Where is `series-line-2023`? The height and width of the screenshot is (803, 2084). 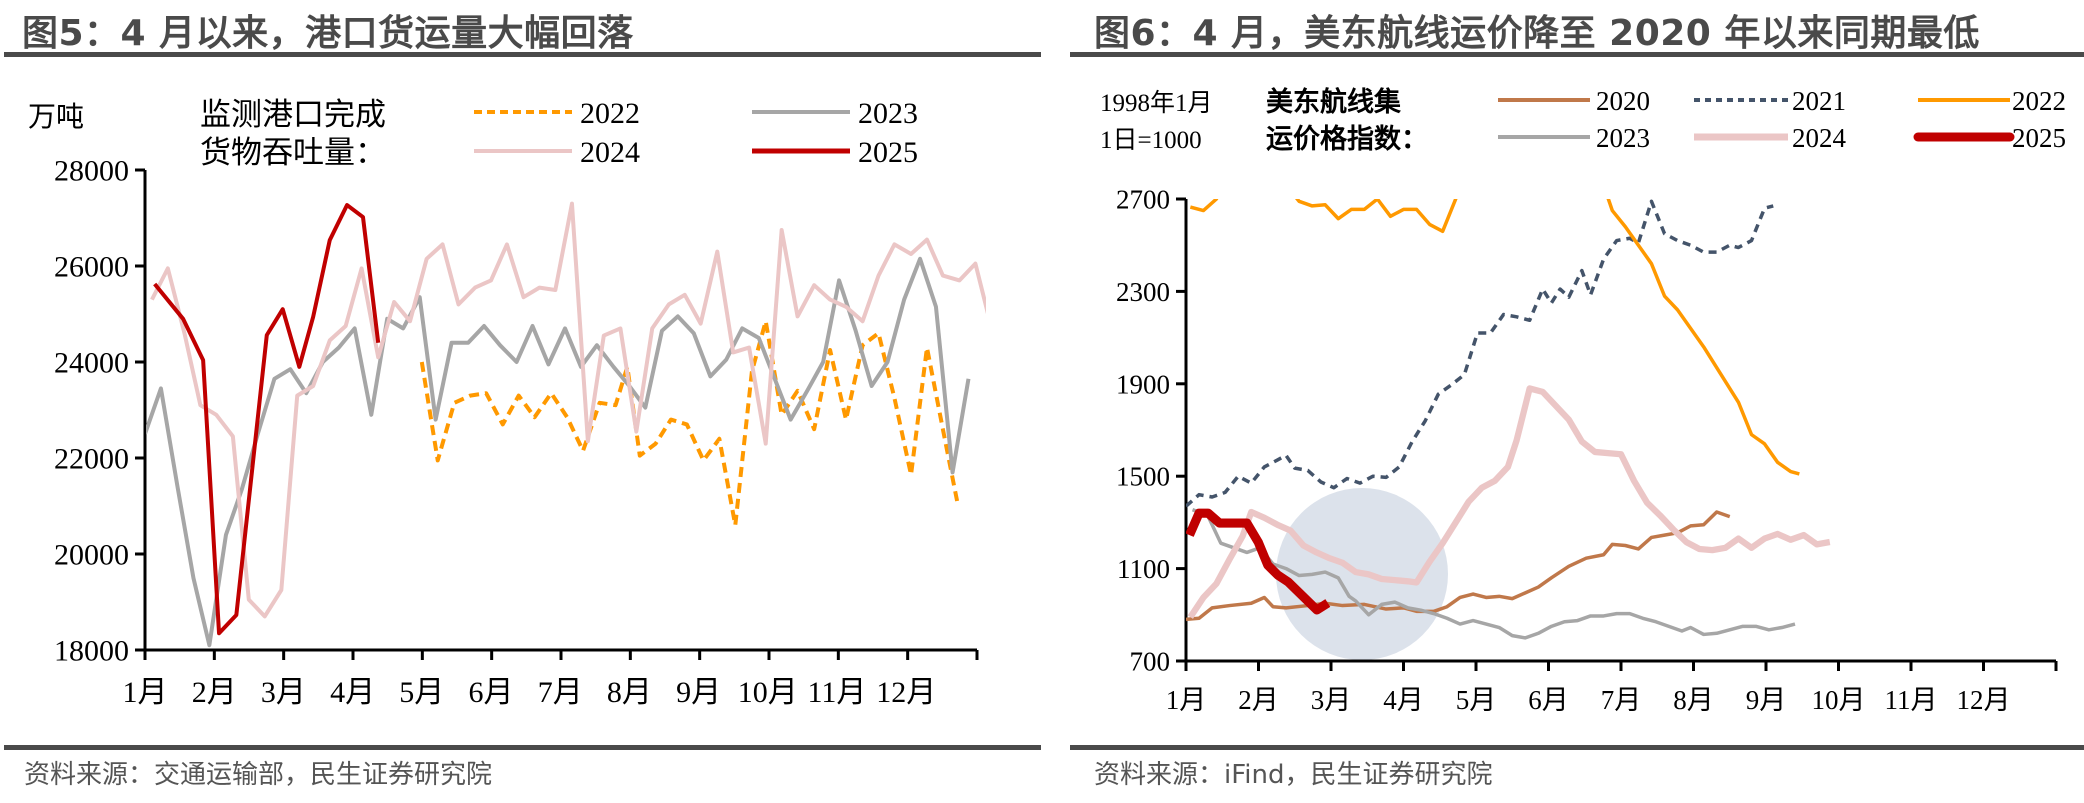
series-line-2023 is located at coordinates (1493, 574).